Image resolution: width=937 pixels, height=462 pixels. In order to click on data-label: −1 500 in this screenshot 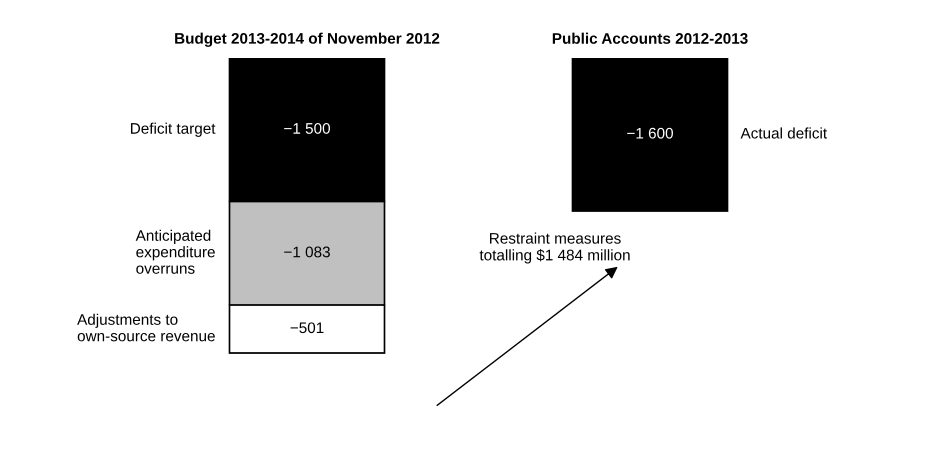, I will do `click(307, 128)`.